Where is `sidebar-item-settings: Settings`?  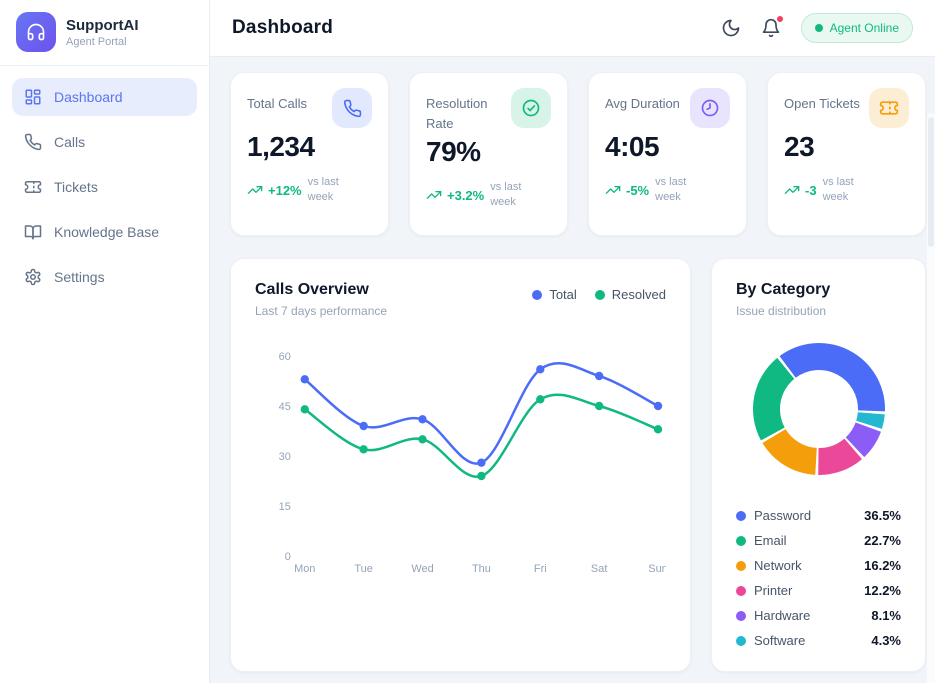
sidebar-item-settings: Settings is located at coordinates (104, 277).